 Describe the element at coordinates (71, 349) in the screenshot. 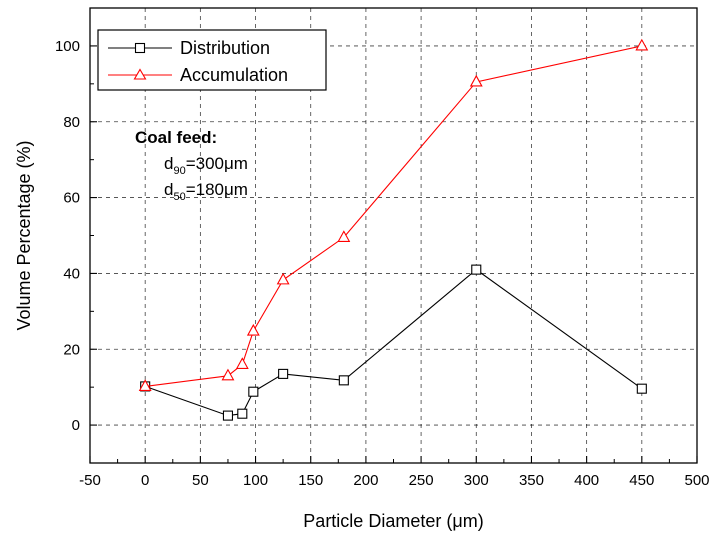

I see `y-tick-label: 20` at that location.